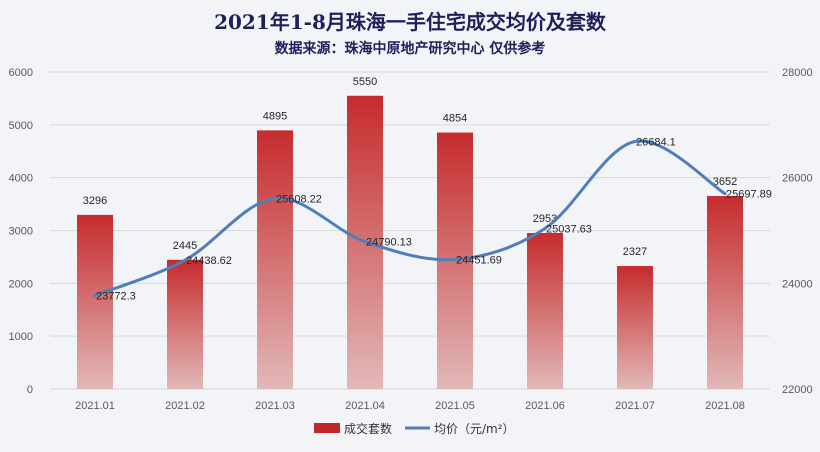 This screenshot has height=452, width=820. What do you see at coordinates (327, 428) in the screenshot?
I see `legend-bar-swatch` at bounding box center [327, 428].